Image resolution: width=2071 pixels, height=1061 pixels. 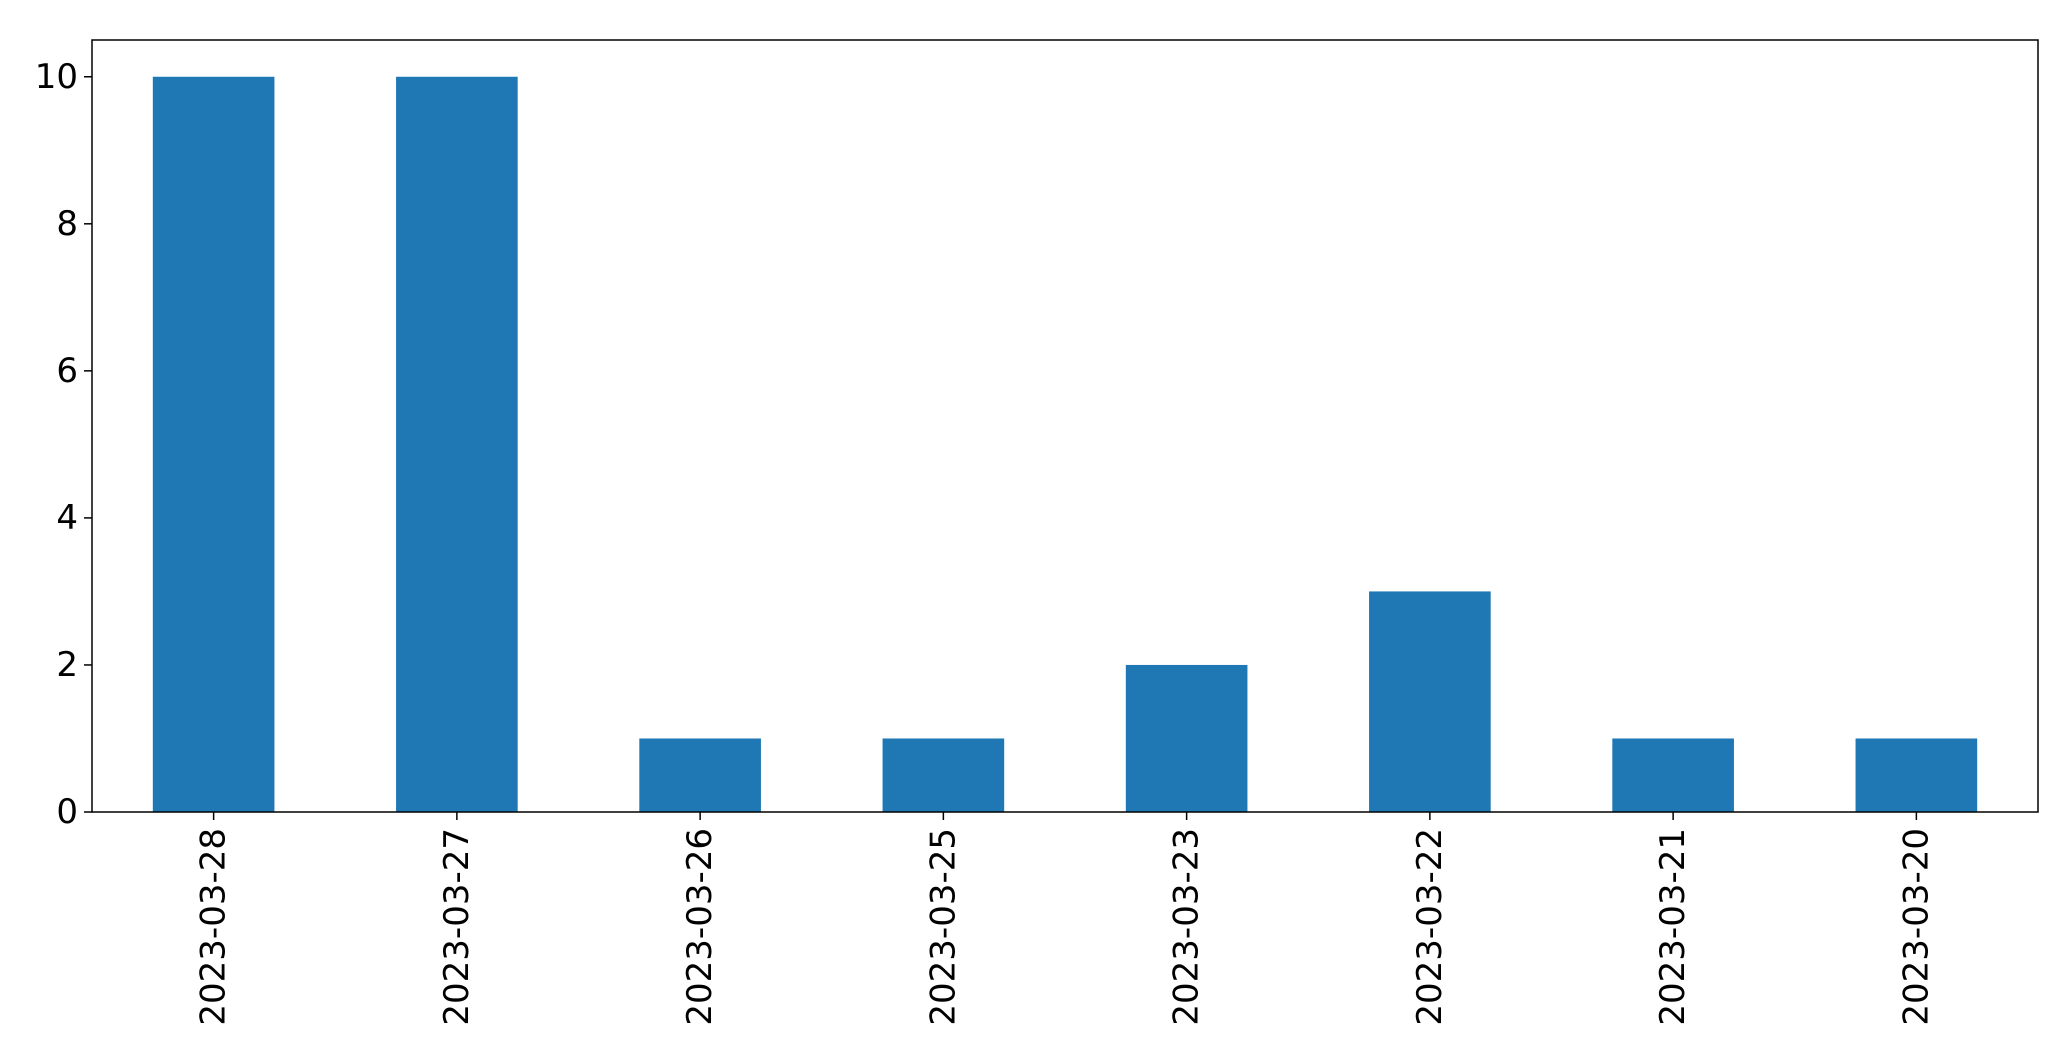 I want to click on x-tick-label: 2023-03-25, so click(x=943, y=927).